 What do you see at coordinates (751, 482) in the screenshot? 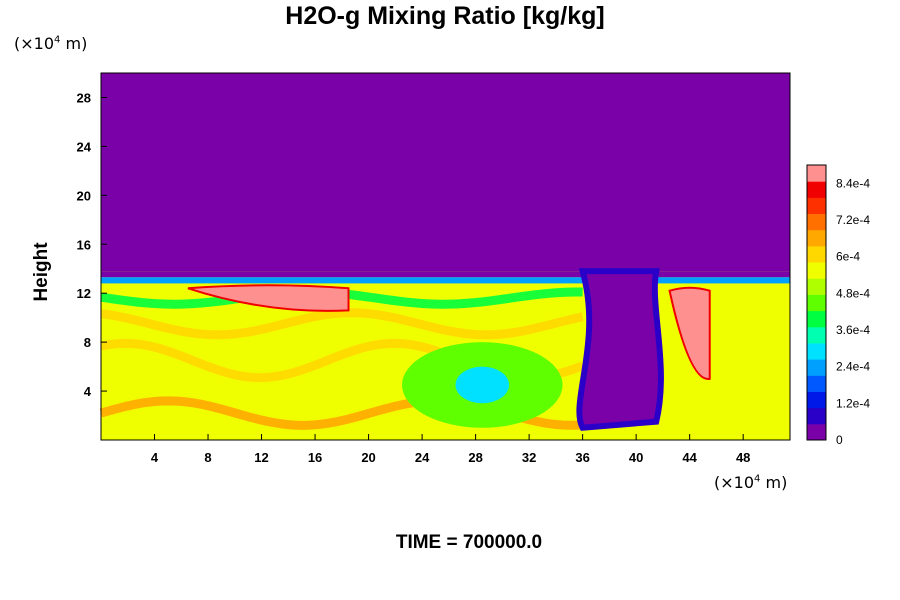
I see `x-axis-unit-label: (×104 m)` at bounding box center [751, 482].